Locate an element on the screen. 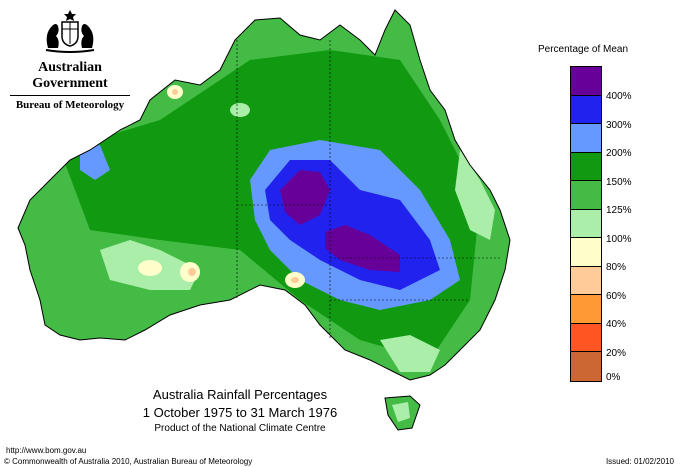 The image size is (680, 467). legend-title: Percentage of Mean is located at coordinates (583, 49).